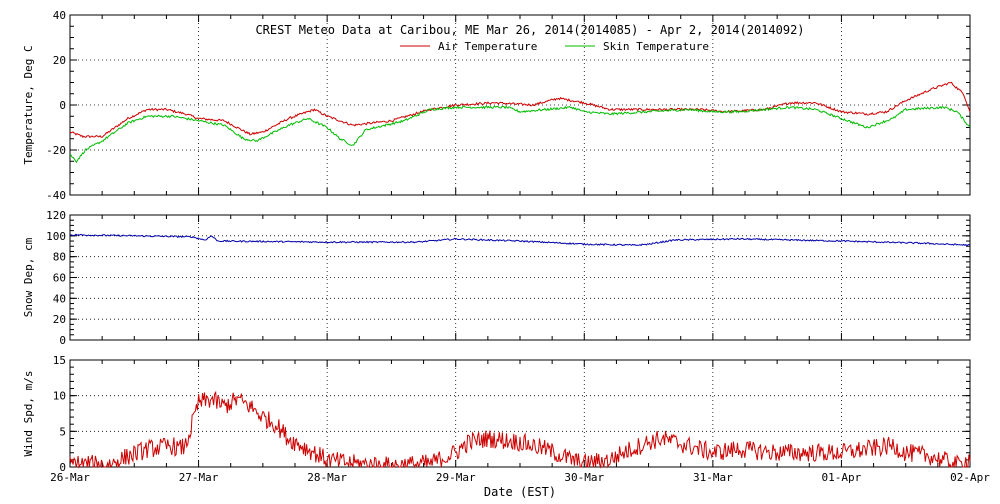 The height and width of the screenshot is (504, 1000). What do you see at coordinates (487, 46) in the screenshot?
I see `legend-label: Air Temperature` at bounding box center [487, 46].